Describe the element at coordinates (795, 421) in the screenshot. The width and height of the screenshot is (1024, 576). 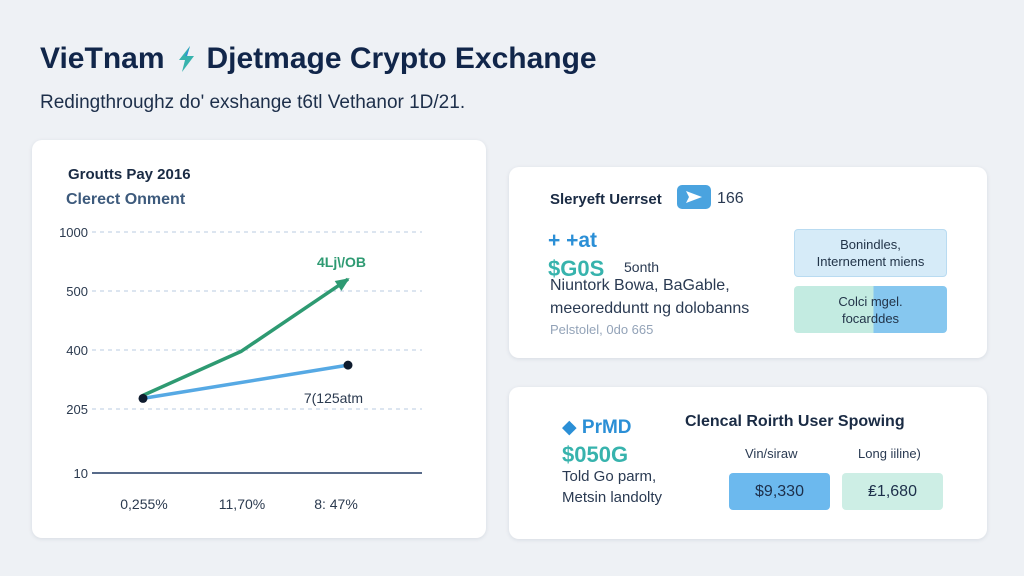
I see `users-title: Clencal Roirth User Spowing` at that location.